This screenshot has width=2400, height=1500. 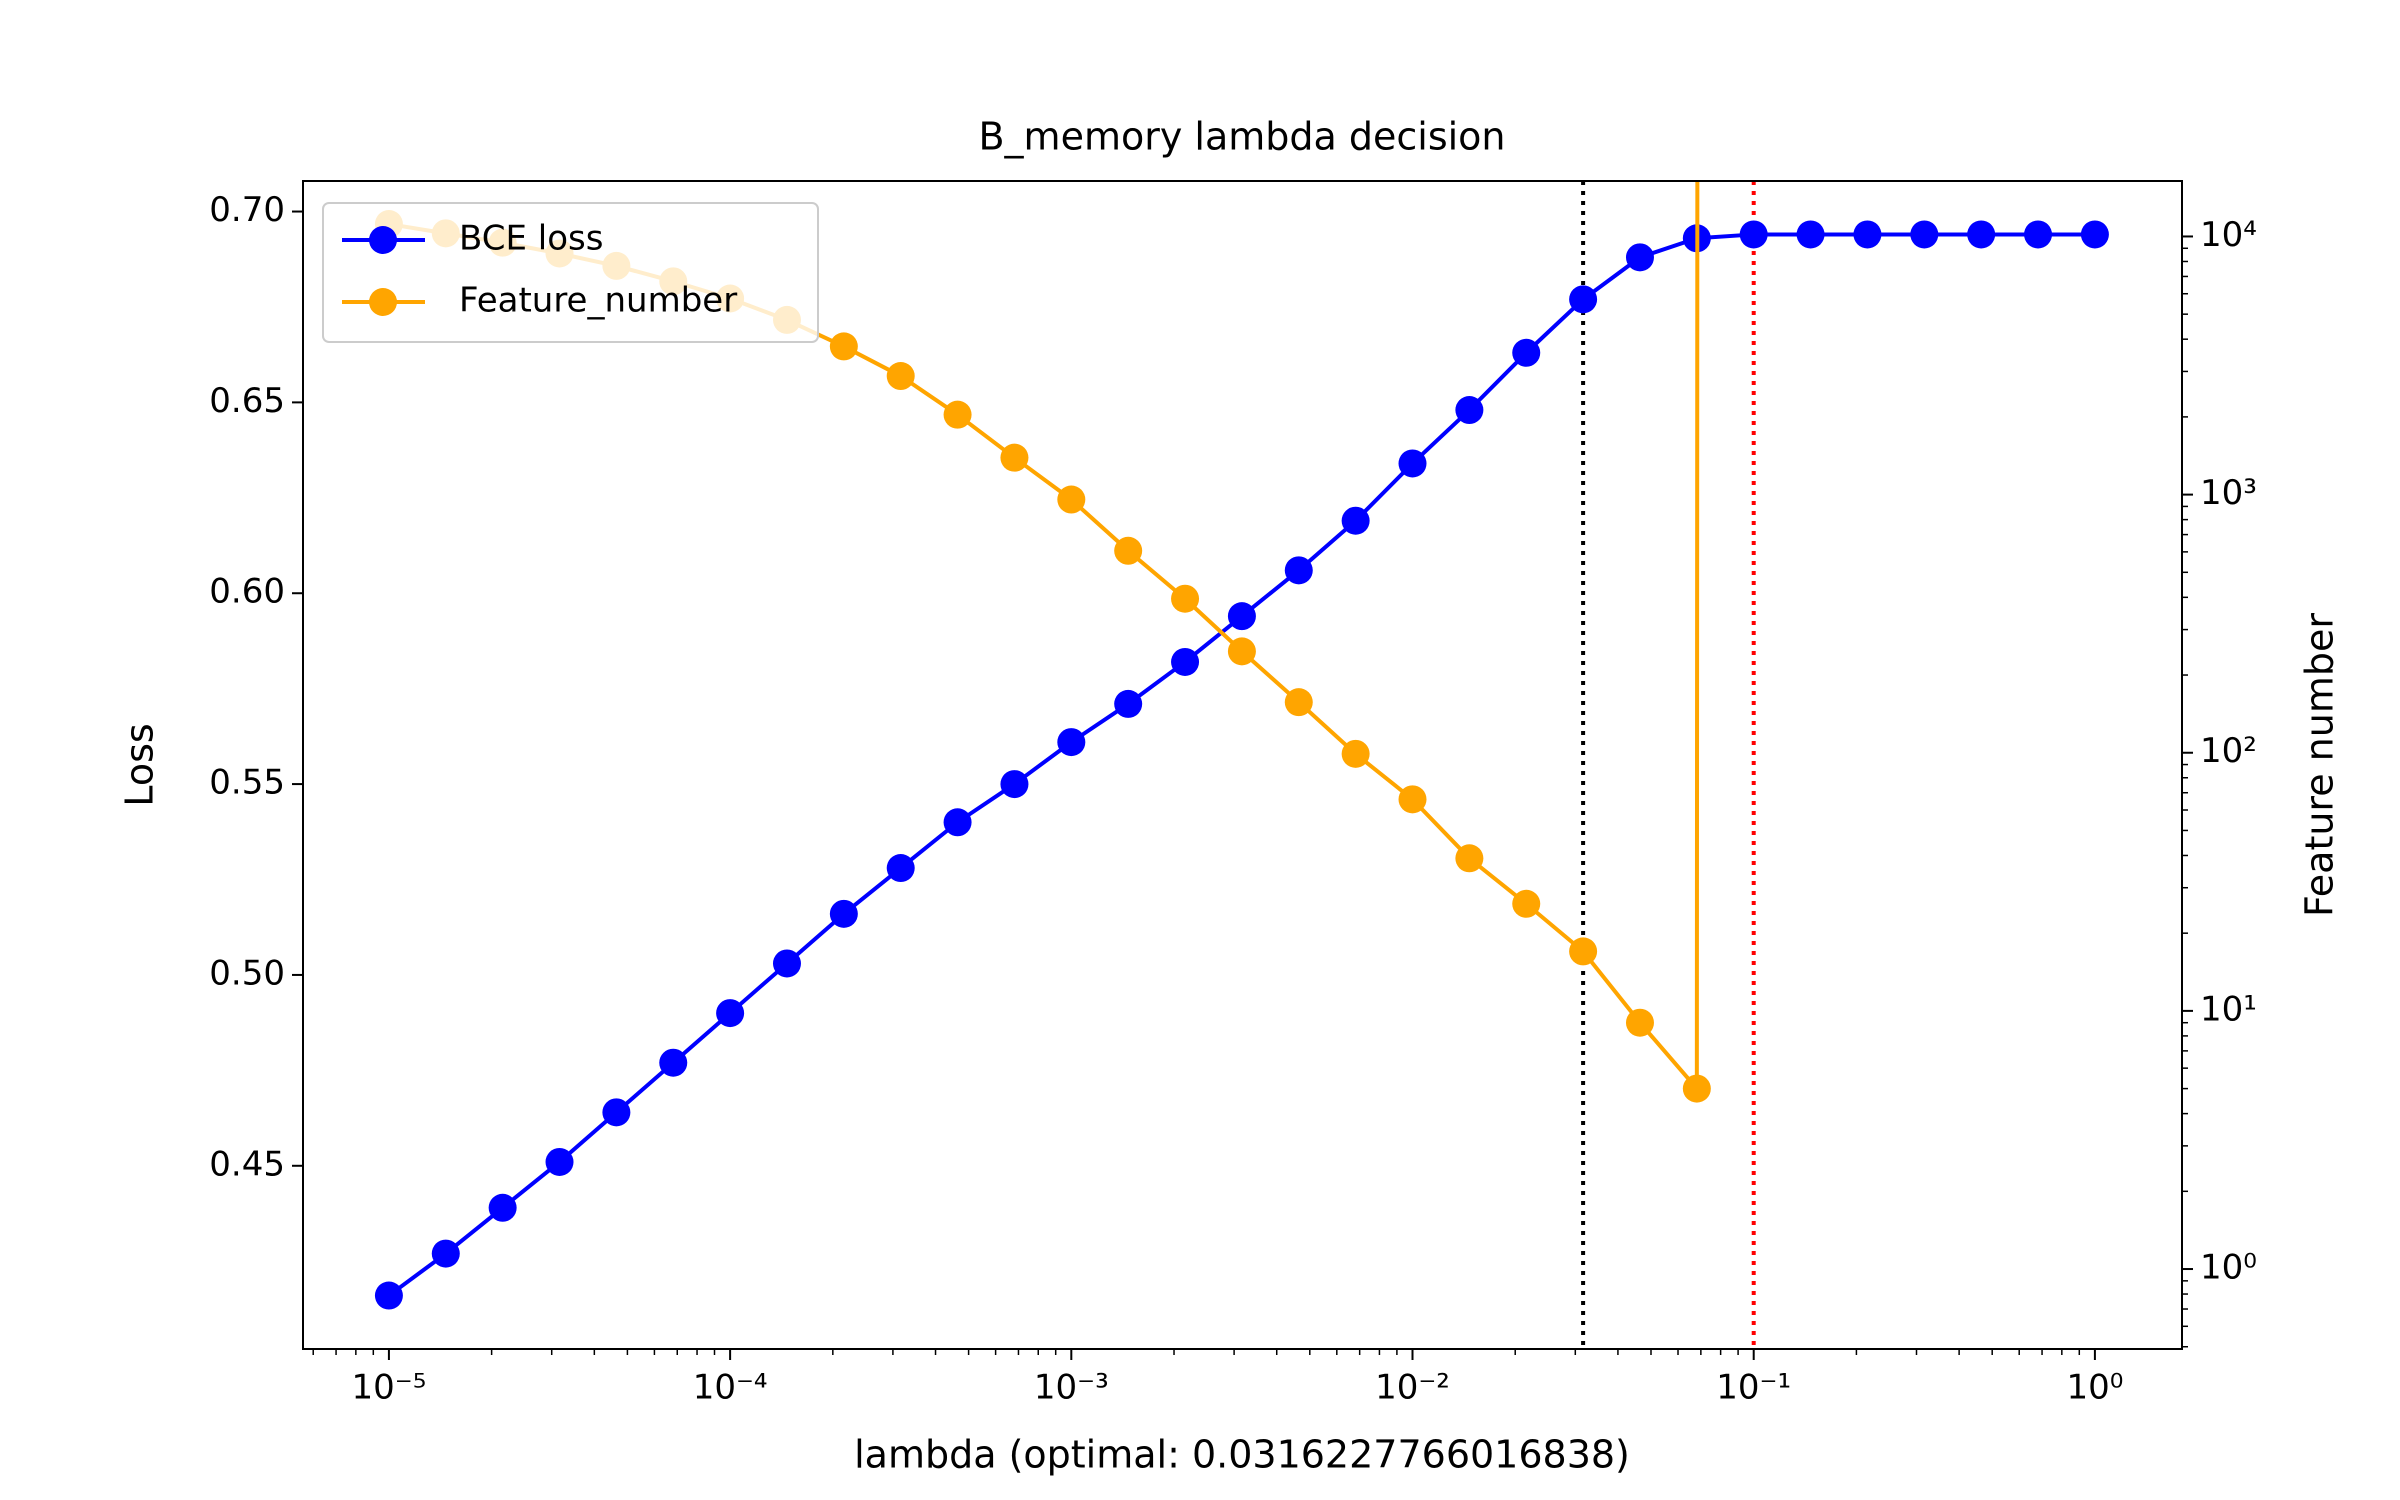 What do you see at coordinates (2228, 751) in the screenshot?
I see `y2-tick-label: 10²` at bounding box center [2228, 751].